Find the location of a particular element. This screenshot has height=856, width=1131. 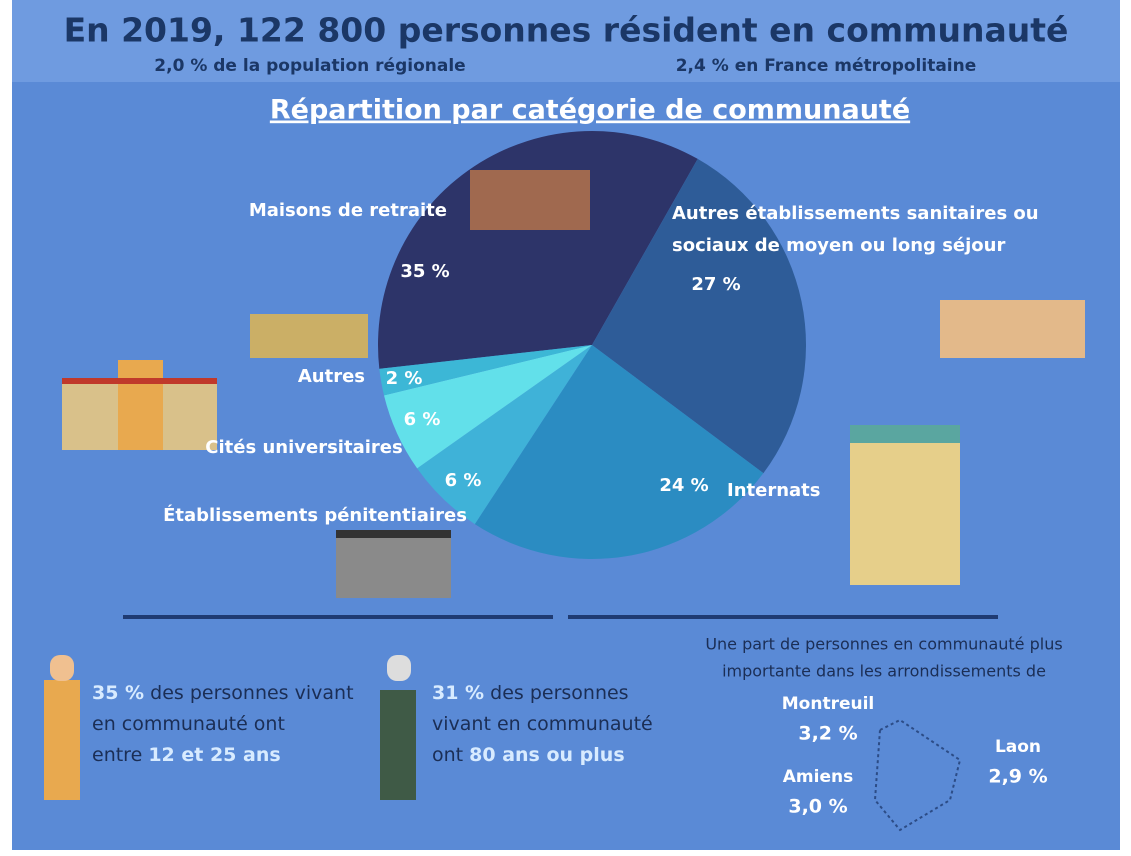

place-value: 3,2 % is located at coordinates (827, 734).